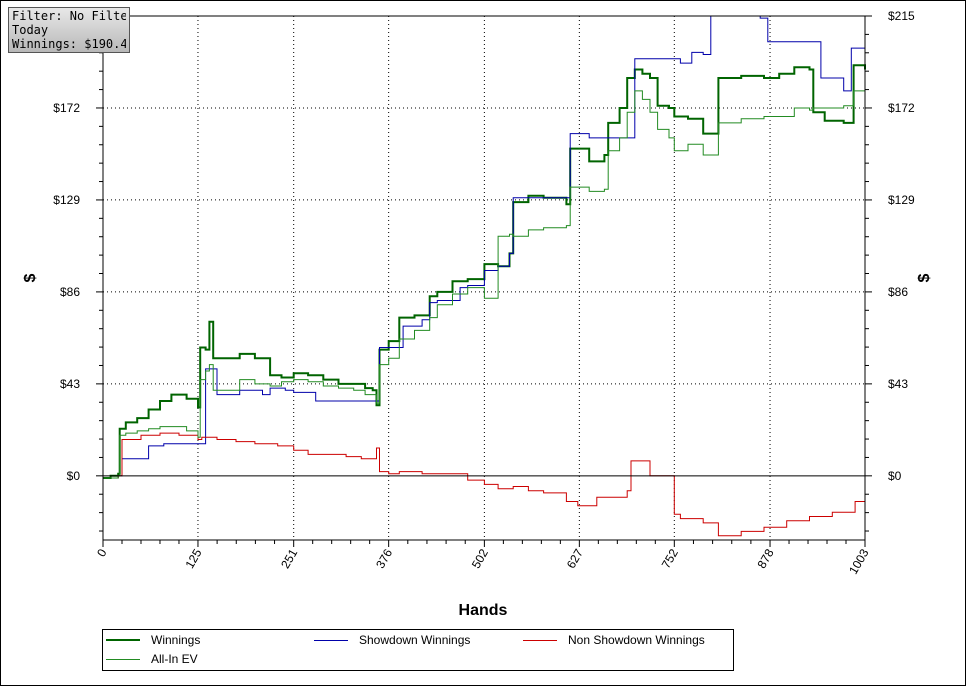  What do you see at coordinates (924, 277) in the screenshot?
I see `y-axis-title-right: $` at bounding box center [924, 277].